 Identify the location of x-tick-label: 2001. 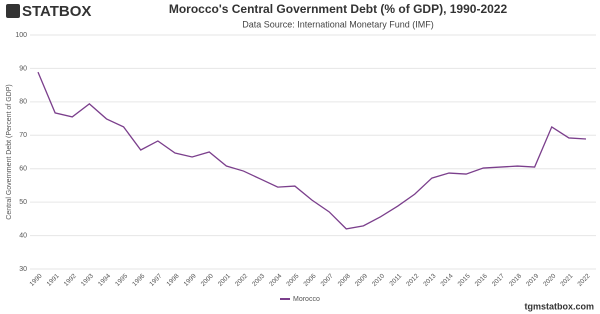
(224, 279).